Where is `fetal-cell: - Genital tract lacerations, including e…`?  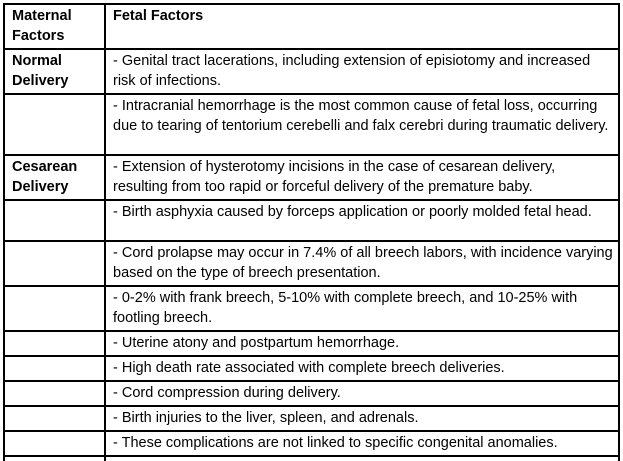
fetal-cell: - Genital tract lacerations, including e… is located at coordinates (362, 71).